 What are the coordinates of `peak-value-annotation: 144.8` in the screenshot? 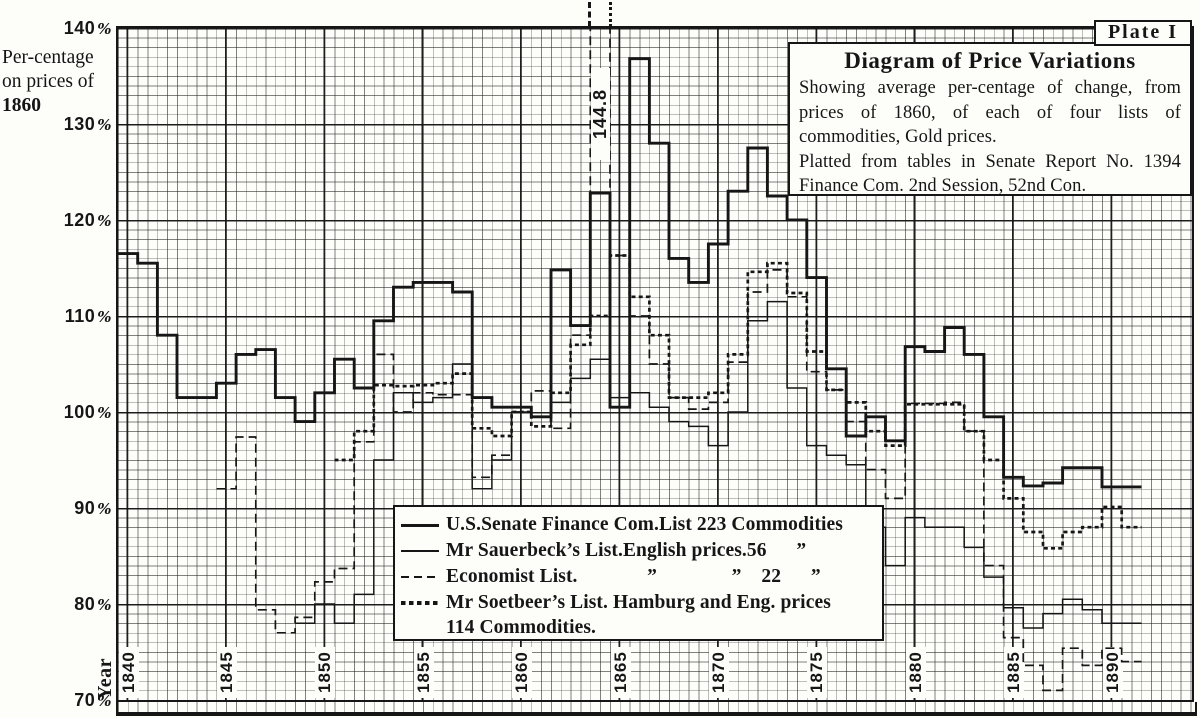 It's located at (600, 114).